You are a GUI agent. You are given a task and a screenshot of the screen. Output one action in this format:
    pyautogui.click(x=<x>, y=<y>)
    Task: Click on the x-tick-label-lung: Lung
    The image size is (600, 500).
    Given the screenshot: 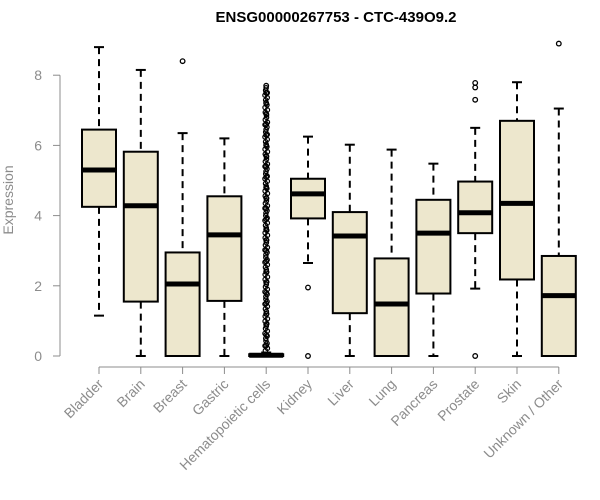 What is the action you would take?
    pyautogui.click(x=381, y=392)
    